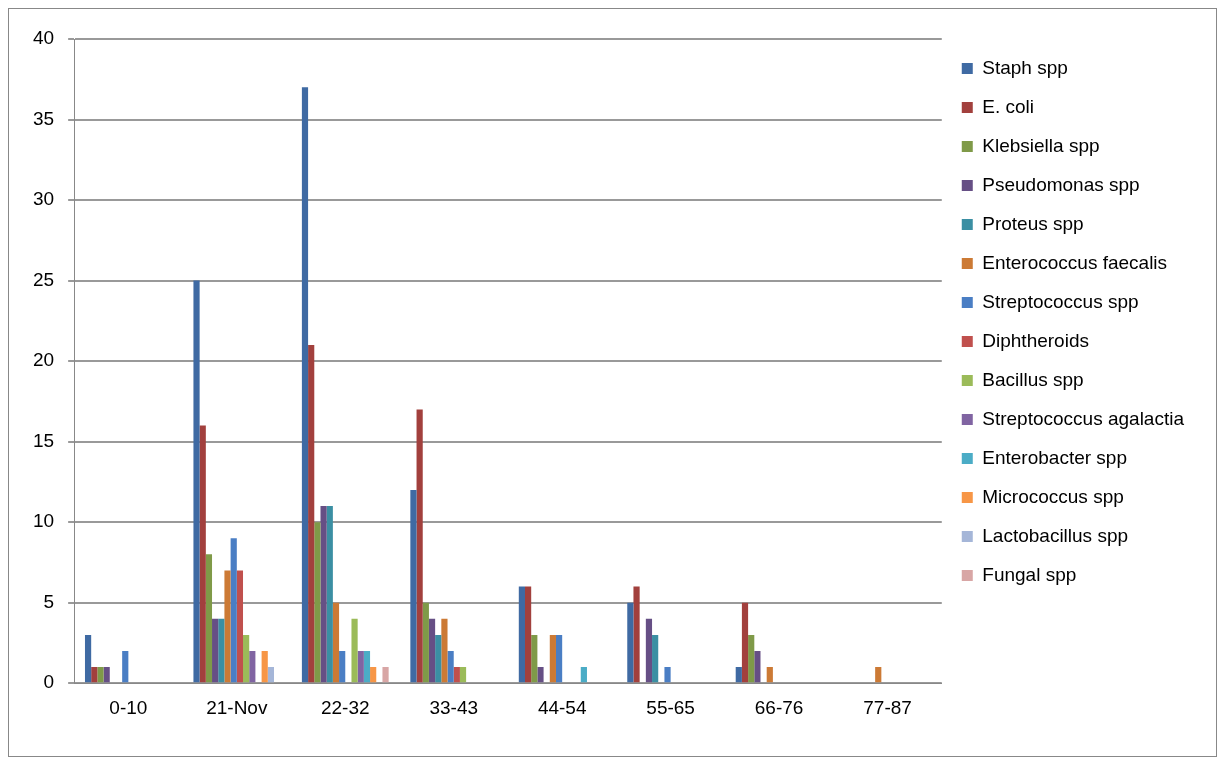 This screenshot has height=767, width=1227. I want to click on legend-label: Staph spp, so click(1025, 67).